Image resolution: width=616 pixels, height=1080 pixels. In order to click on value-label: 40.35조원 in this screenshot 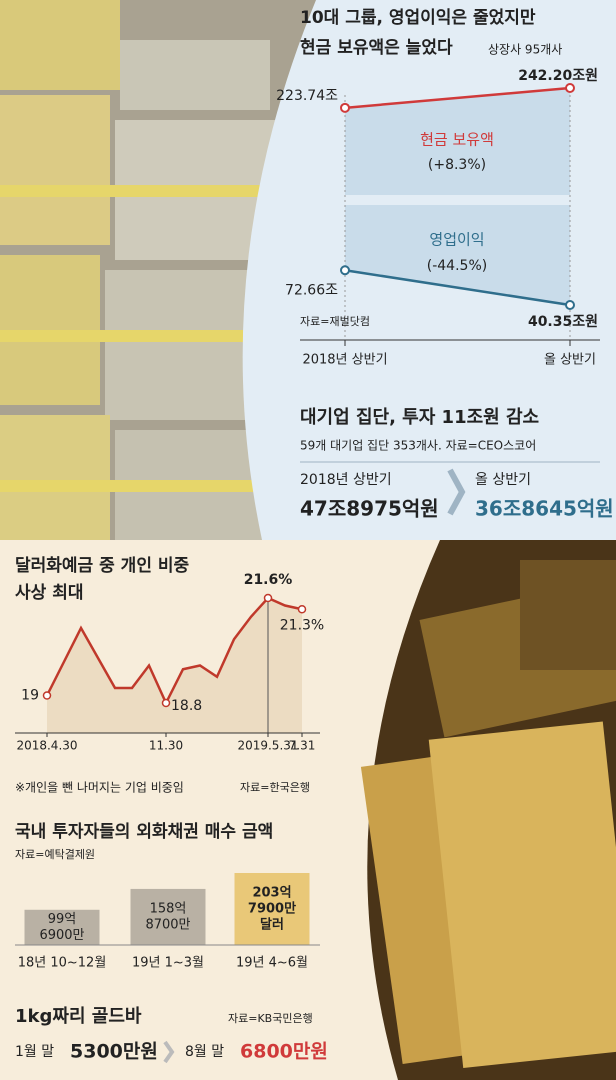, I will do `click(563, 322)`.